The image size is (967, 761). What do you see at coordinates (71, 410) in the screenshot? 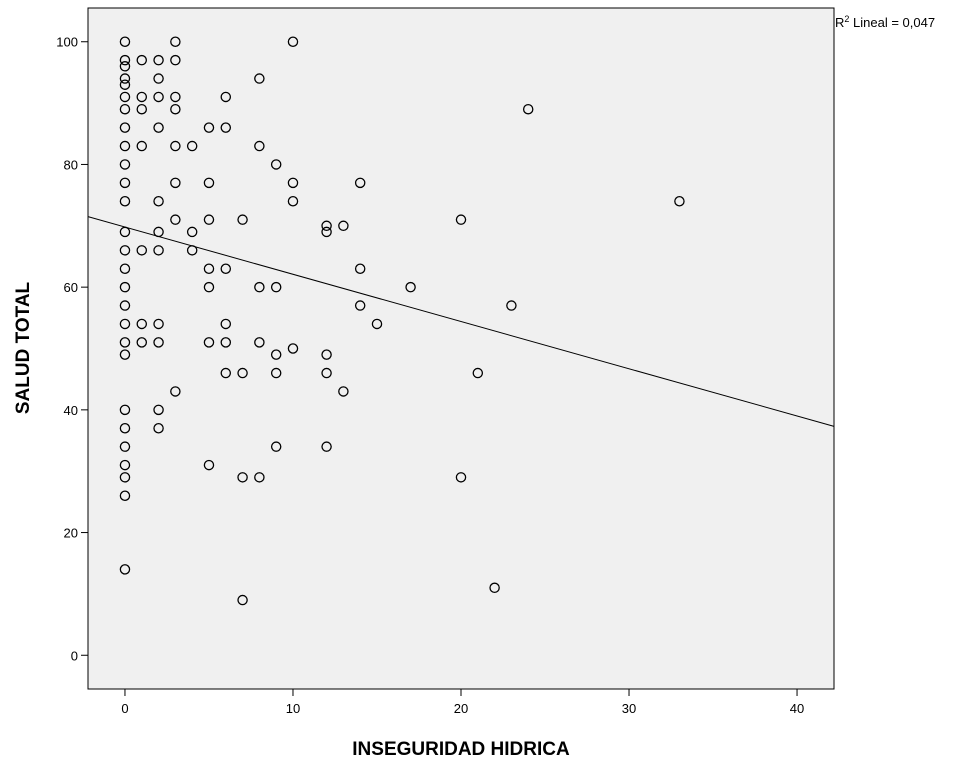
I see `y-tick-label: 40` at bounding box center [71, 410].